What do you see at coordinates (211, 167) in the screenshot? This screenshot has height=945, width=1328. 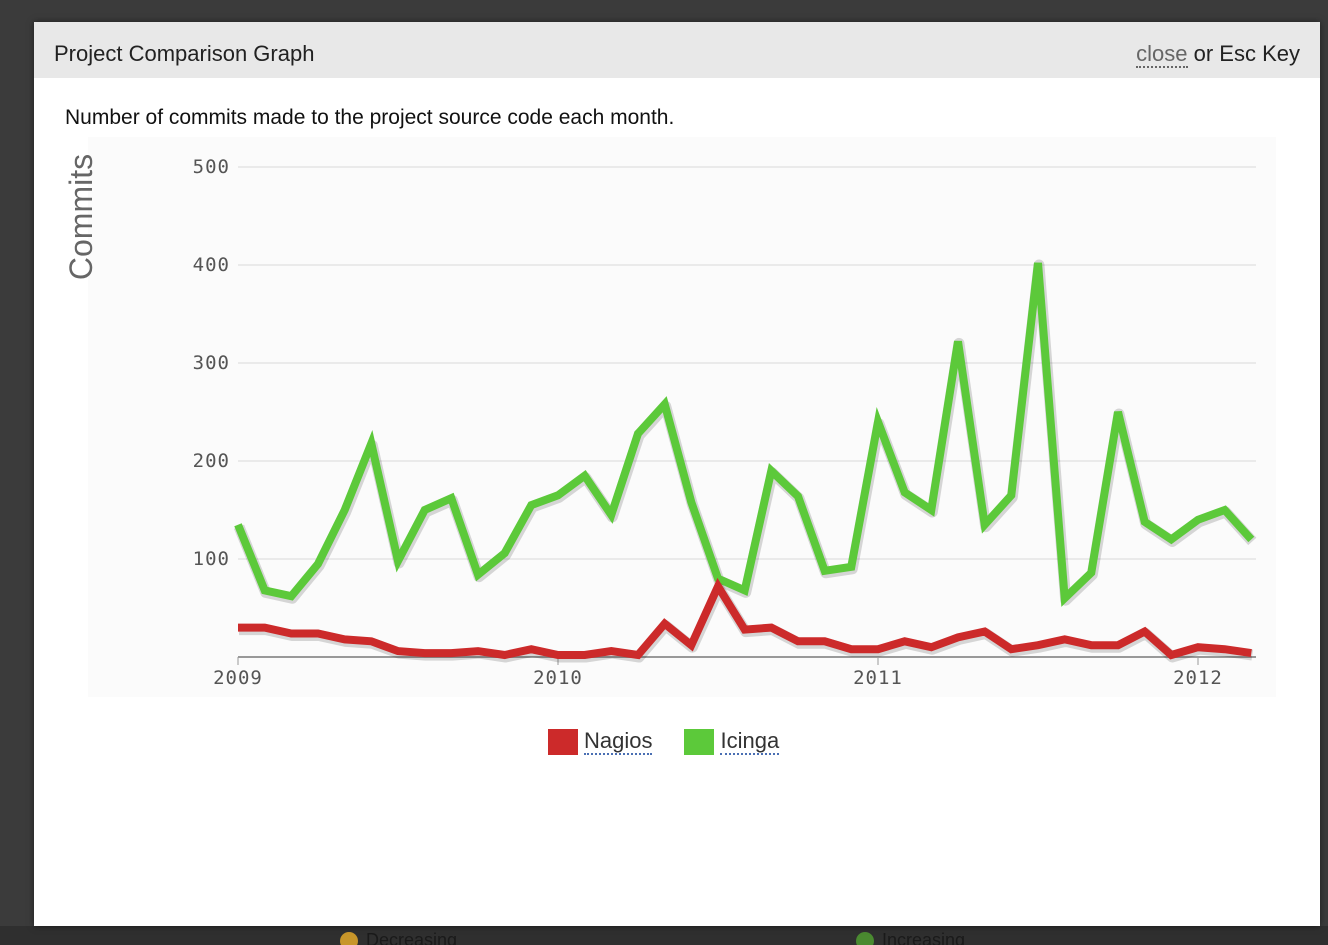 I see `y-tick-label-500: 500` at bounding box center [211, 167].